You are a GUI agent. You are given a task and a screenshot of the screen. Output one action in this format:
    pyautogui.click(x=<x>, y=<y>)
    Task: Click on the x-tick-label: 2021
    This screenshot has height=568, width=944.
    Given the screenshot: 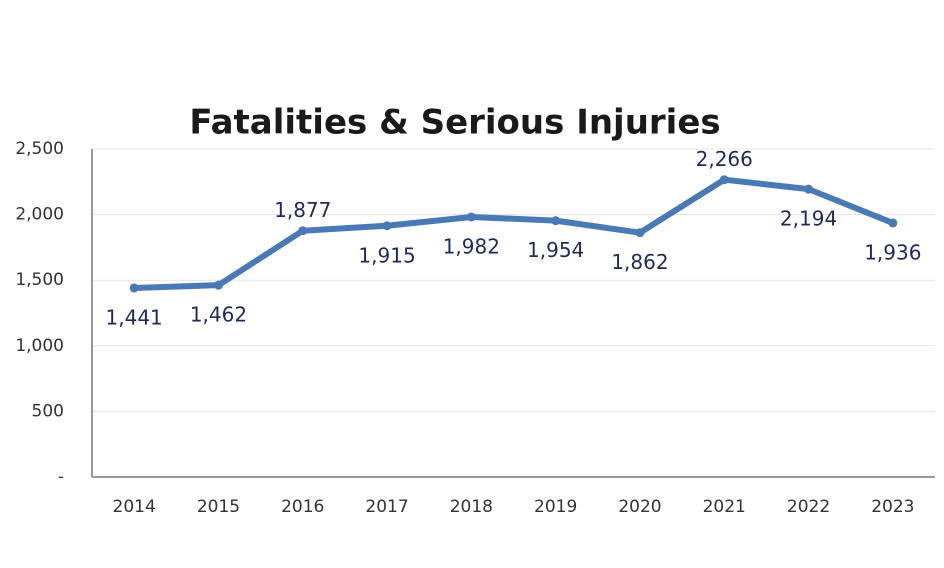 What is the action you would take?
    pyautogui.click(x=724, y=507)
    